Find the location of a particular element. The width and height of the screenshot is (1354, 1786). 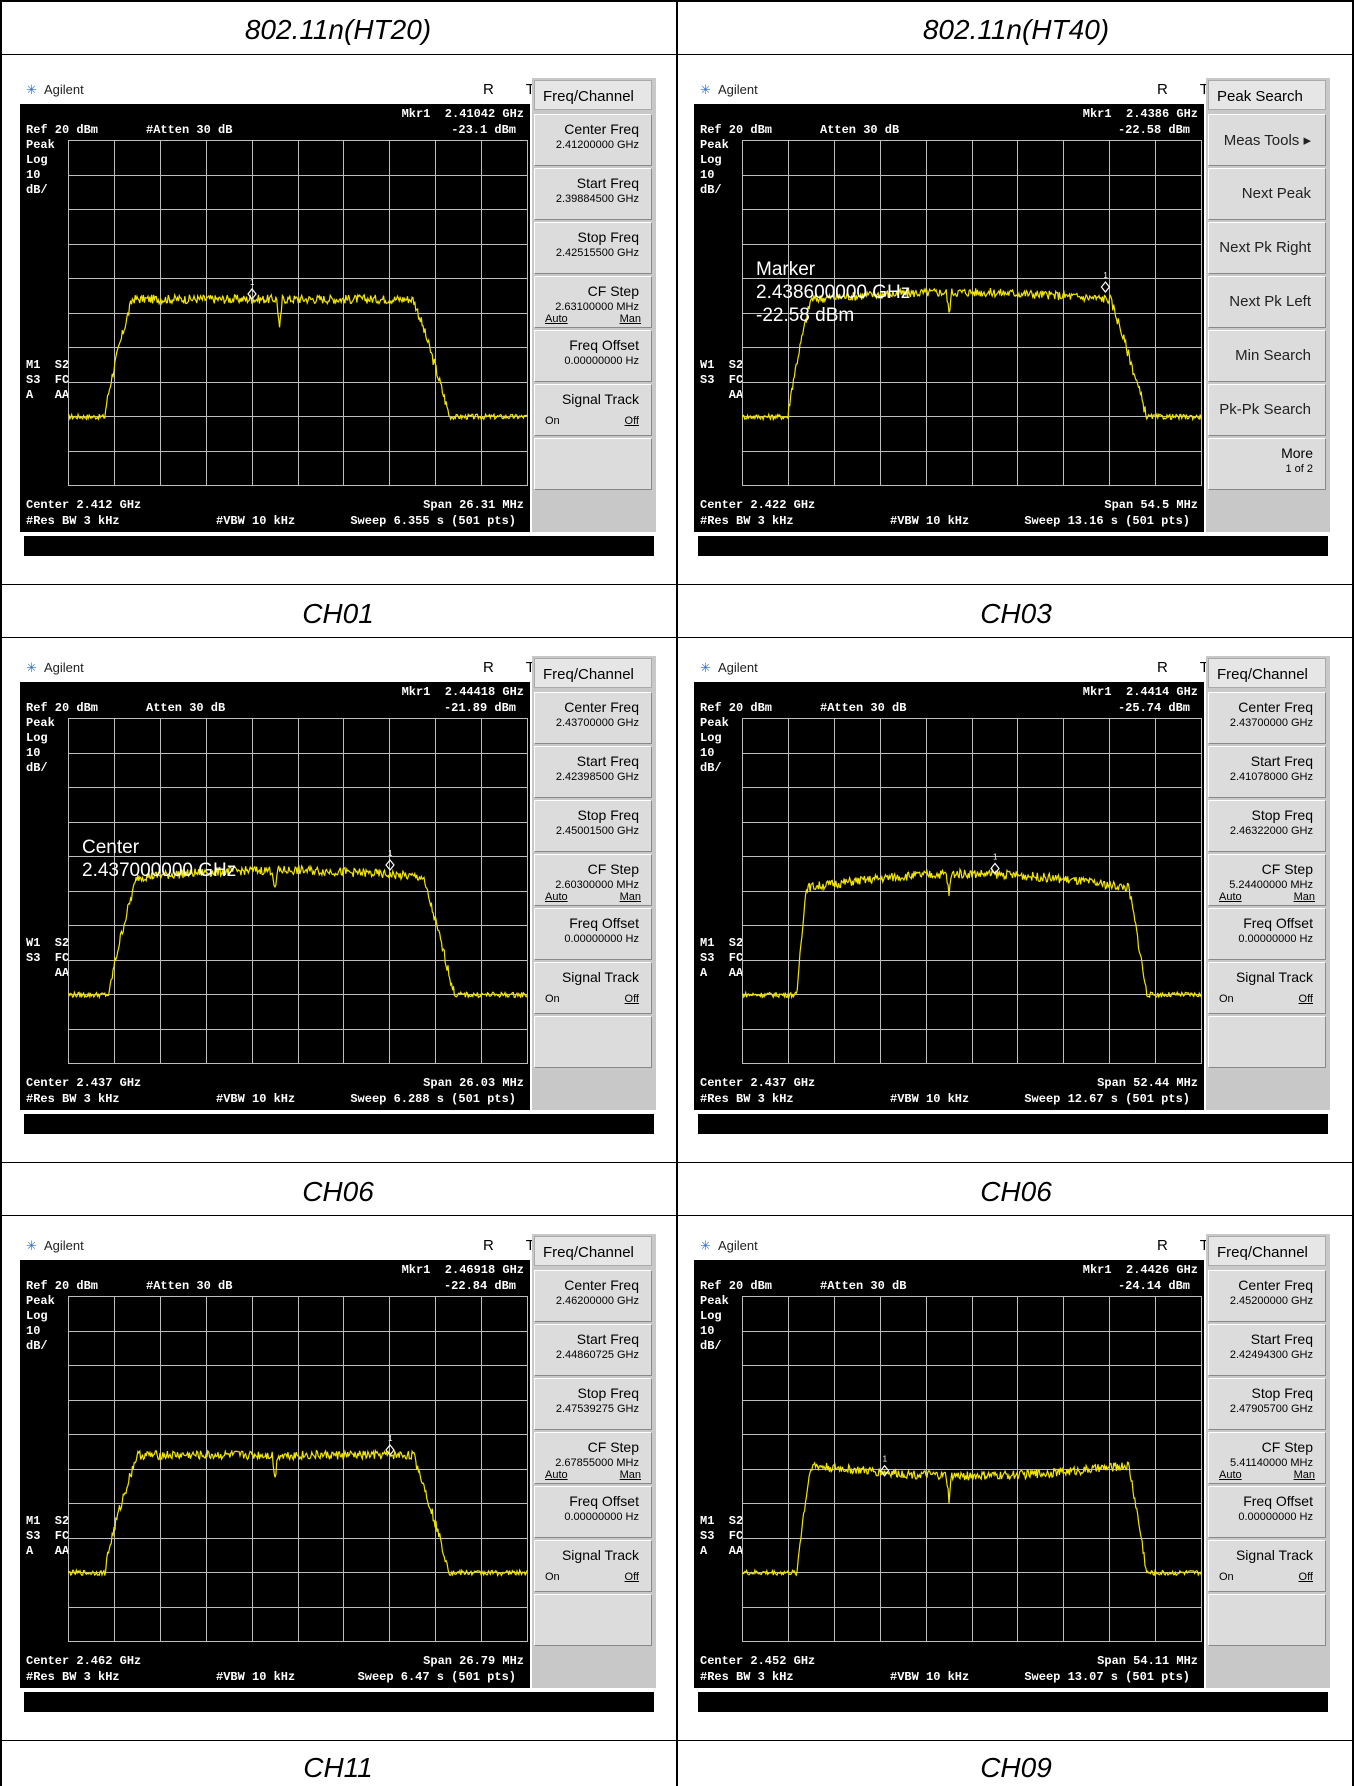

softkey-button: Next Pk Left is located at coordinates (1267, 302).